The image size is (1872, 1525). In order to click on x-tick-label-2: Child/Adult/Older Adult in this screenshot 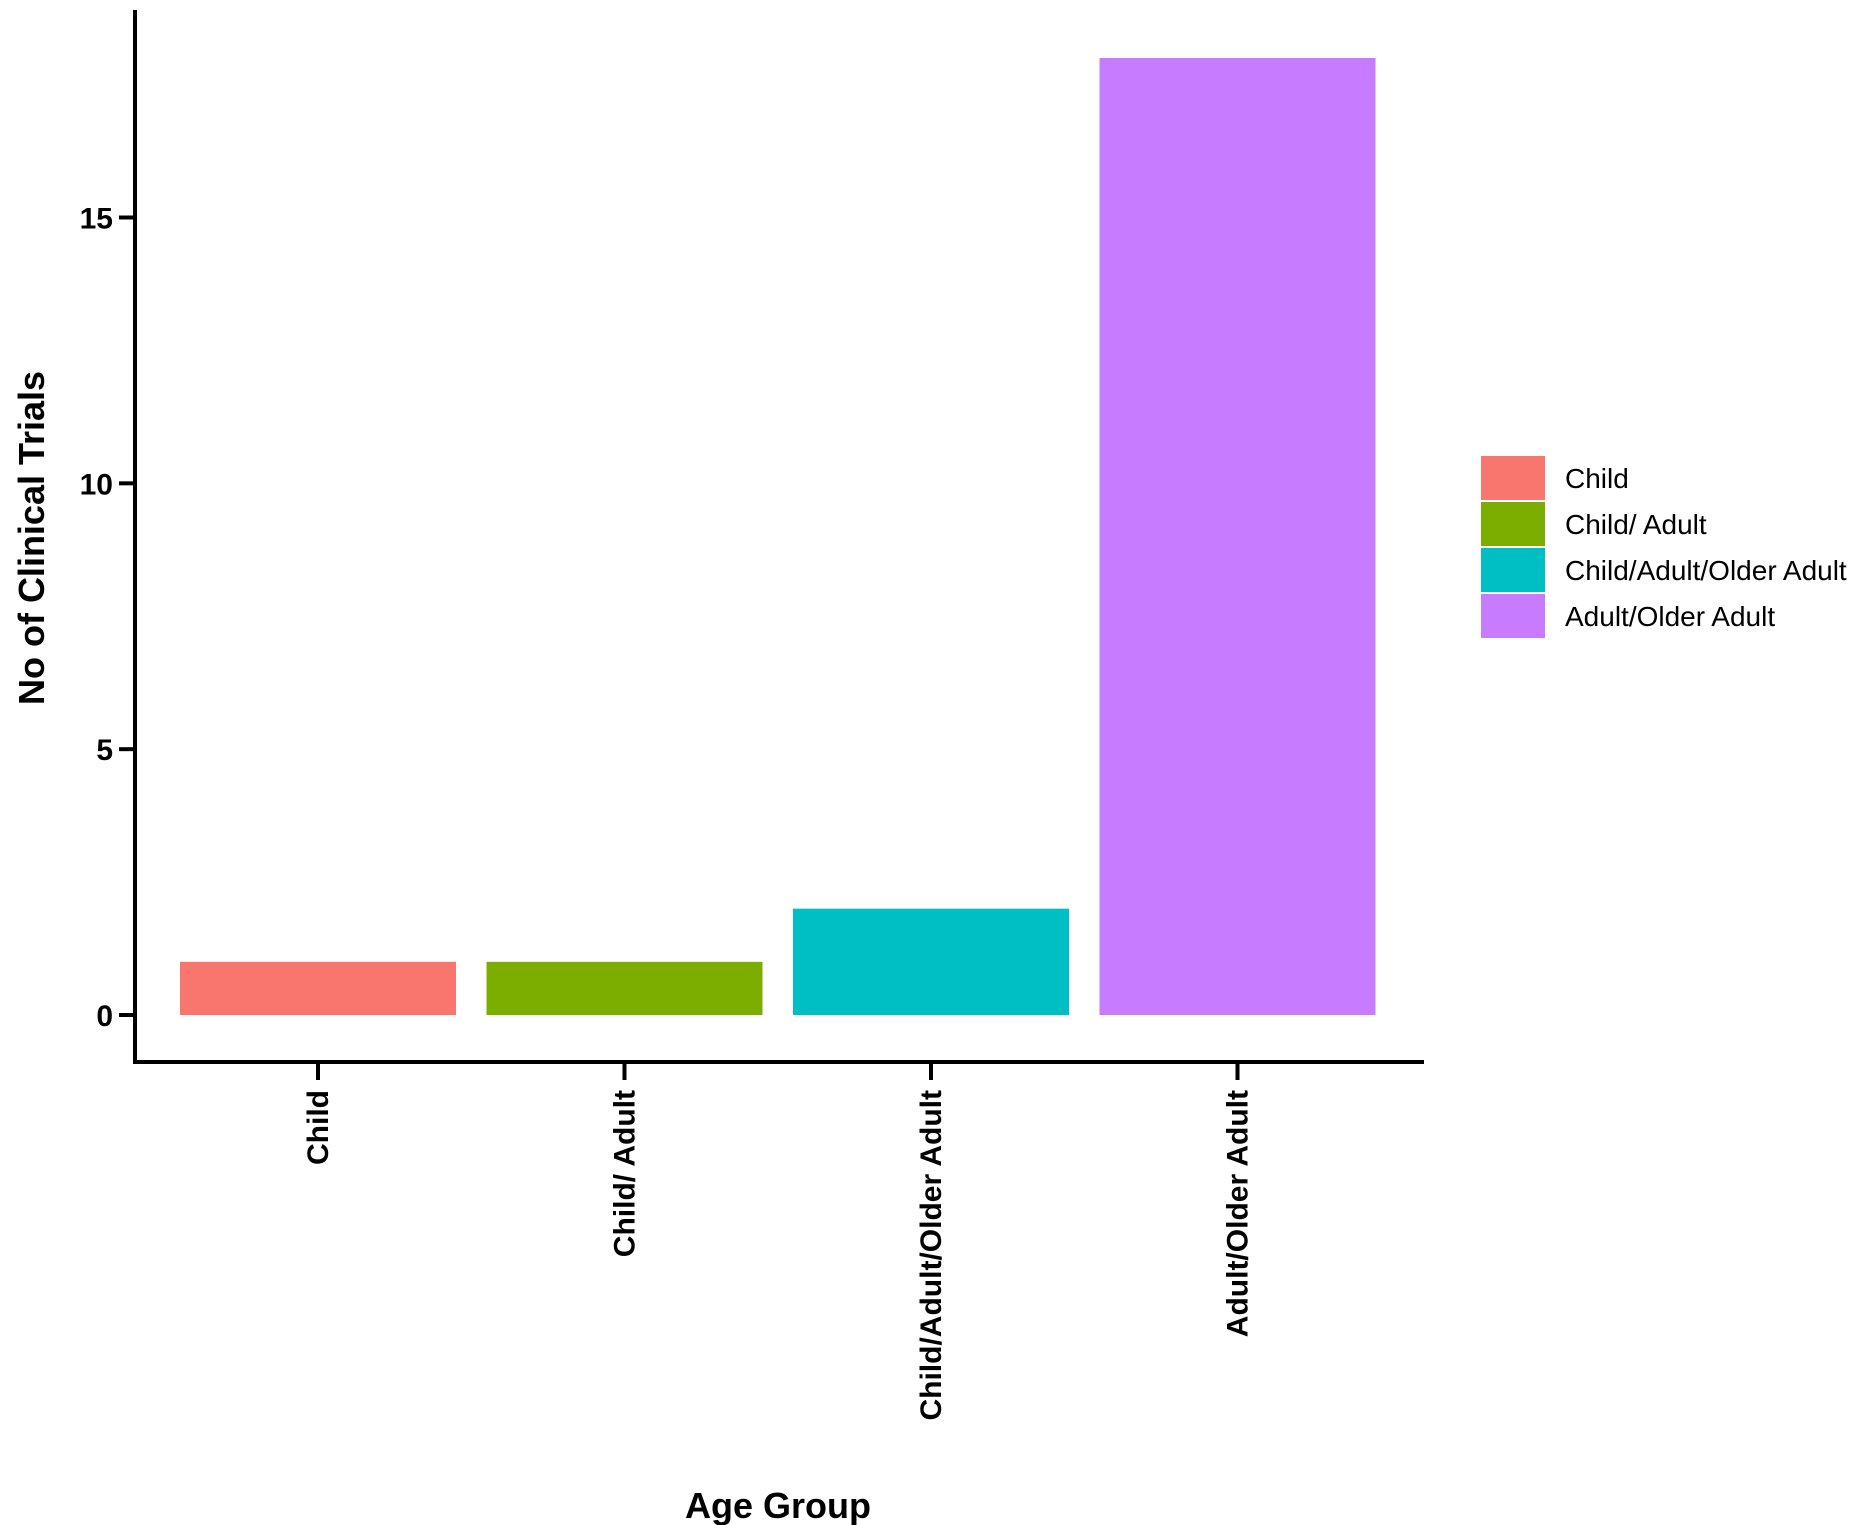, I will do `click(931, 1255)`.